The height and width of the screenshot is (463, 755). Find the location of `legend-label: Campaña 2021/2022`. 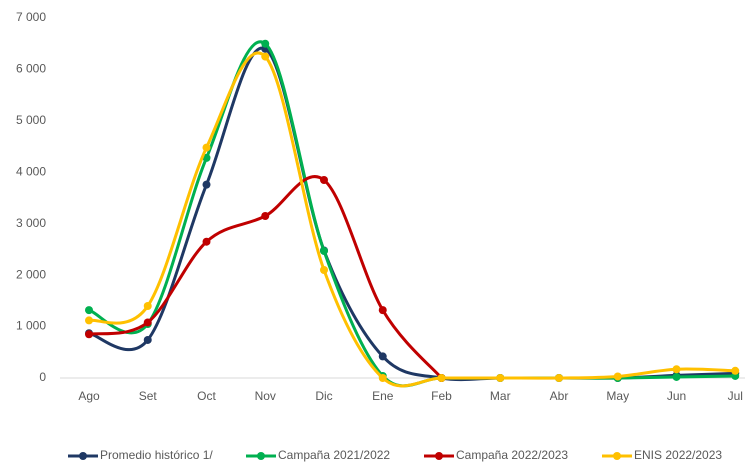

legend-label: Campaña 2021/2022 is located at coordinates (334, 455).